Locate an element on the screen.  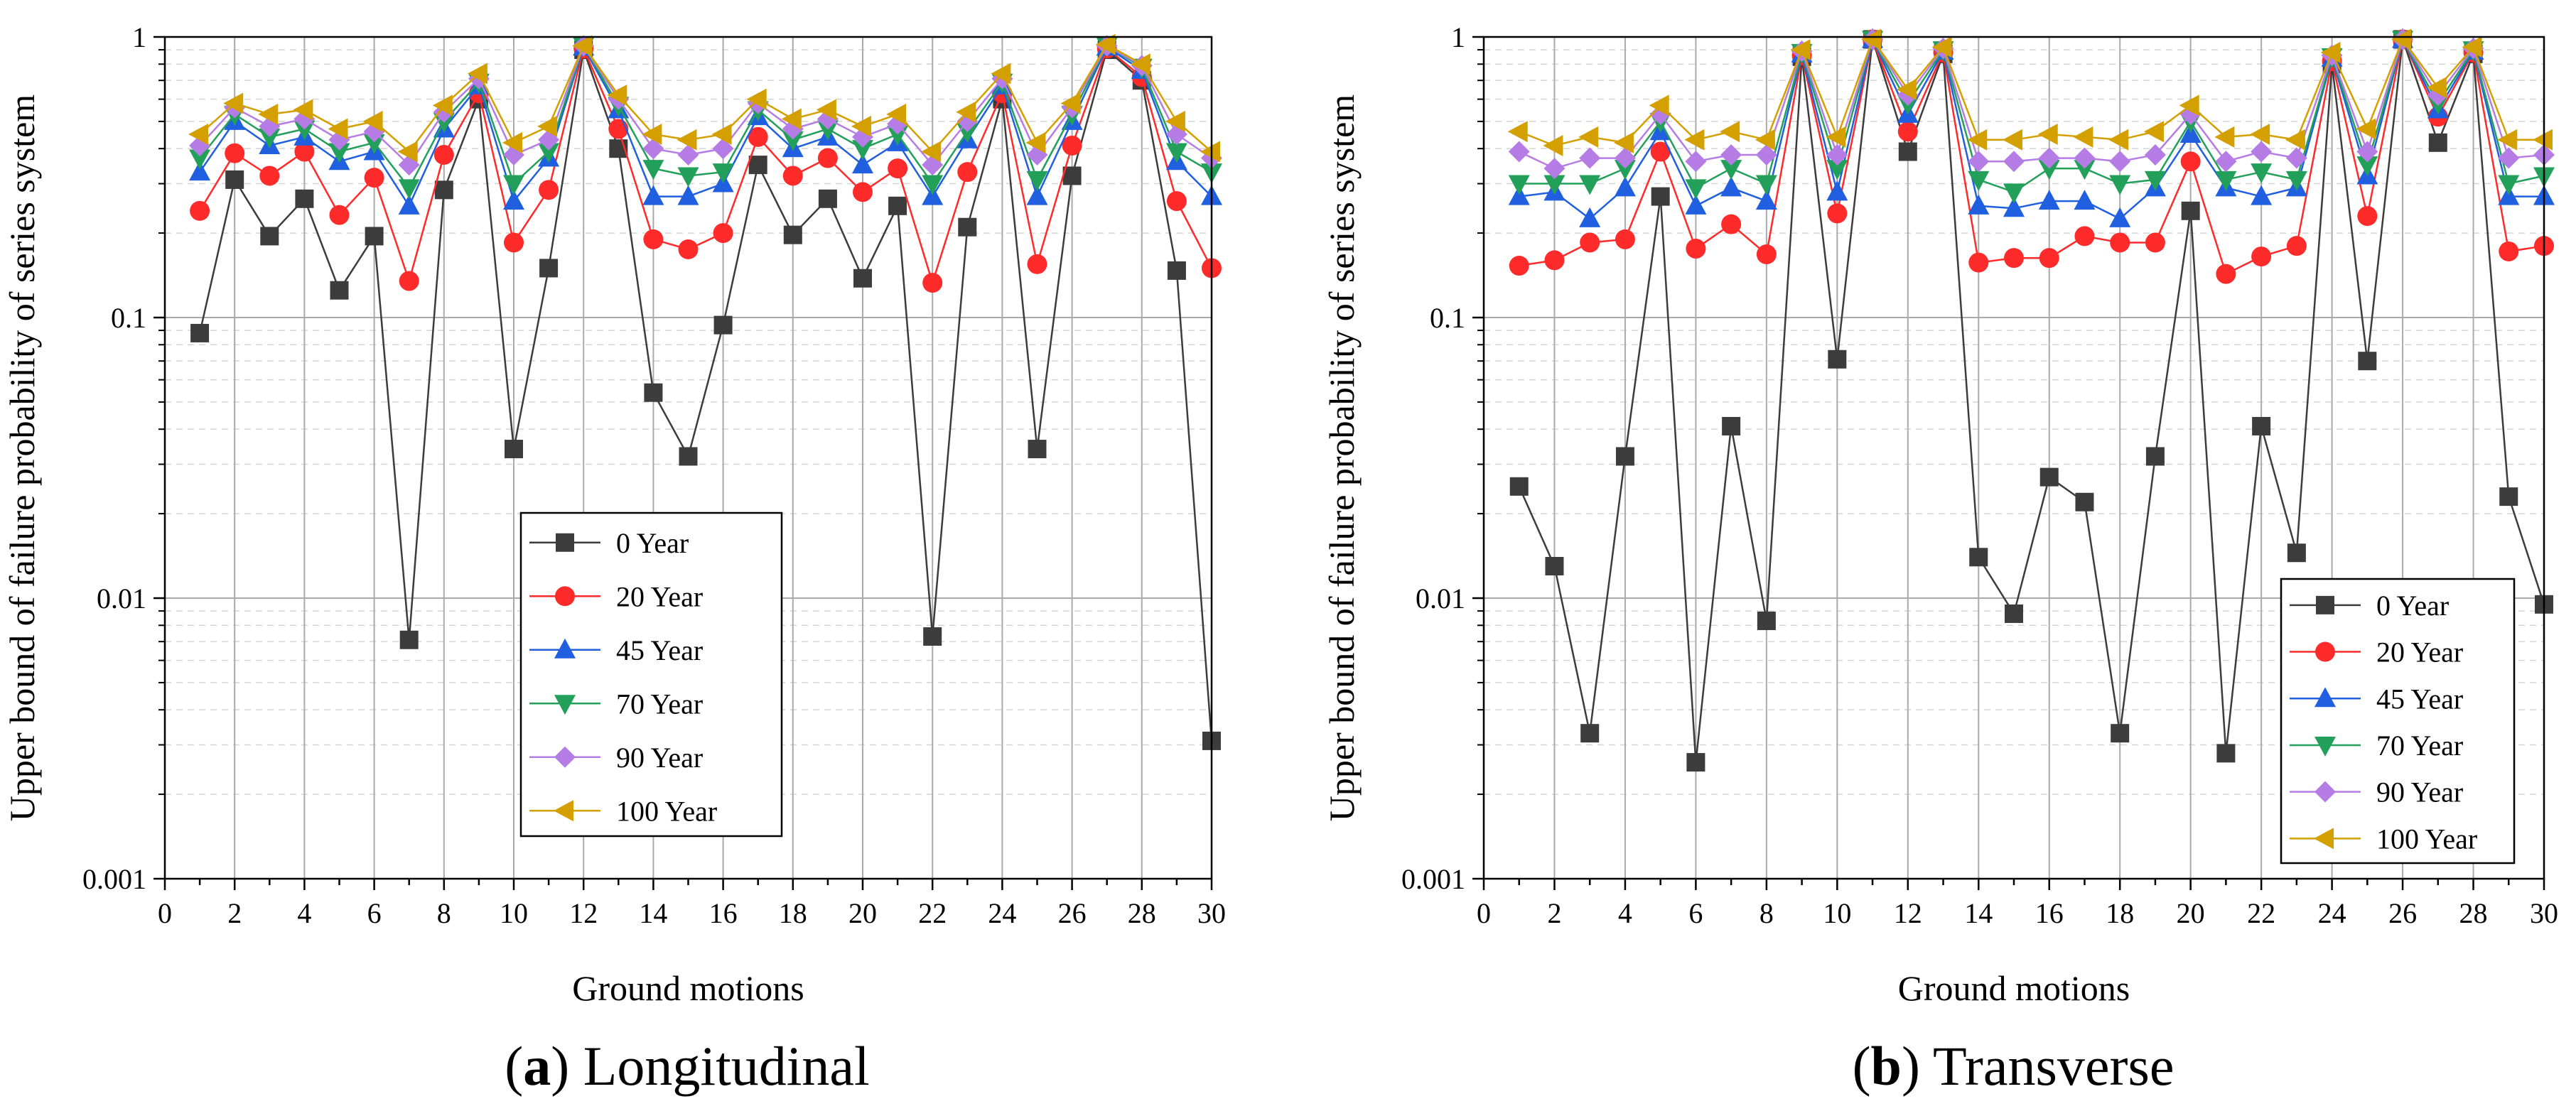
legend-item: 45 Year is located at coordinates (2377, 699).